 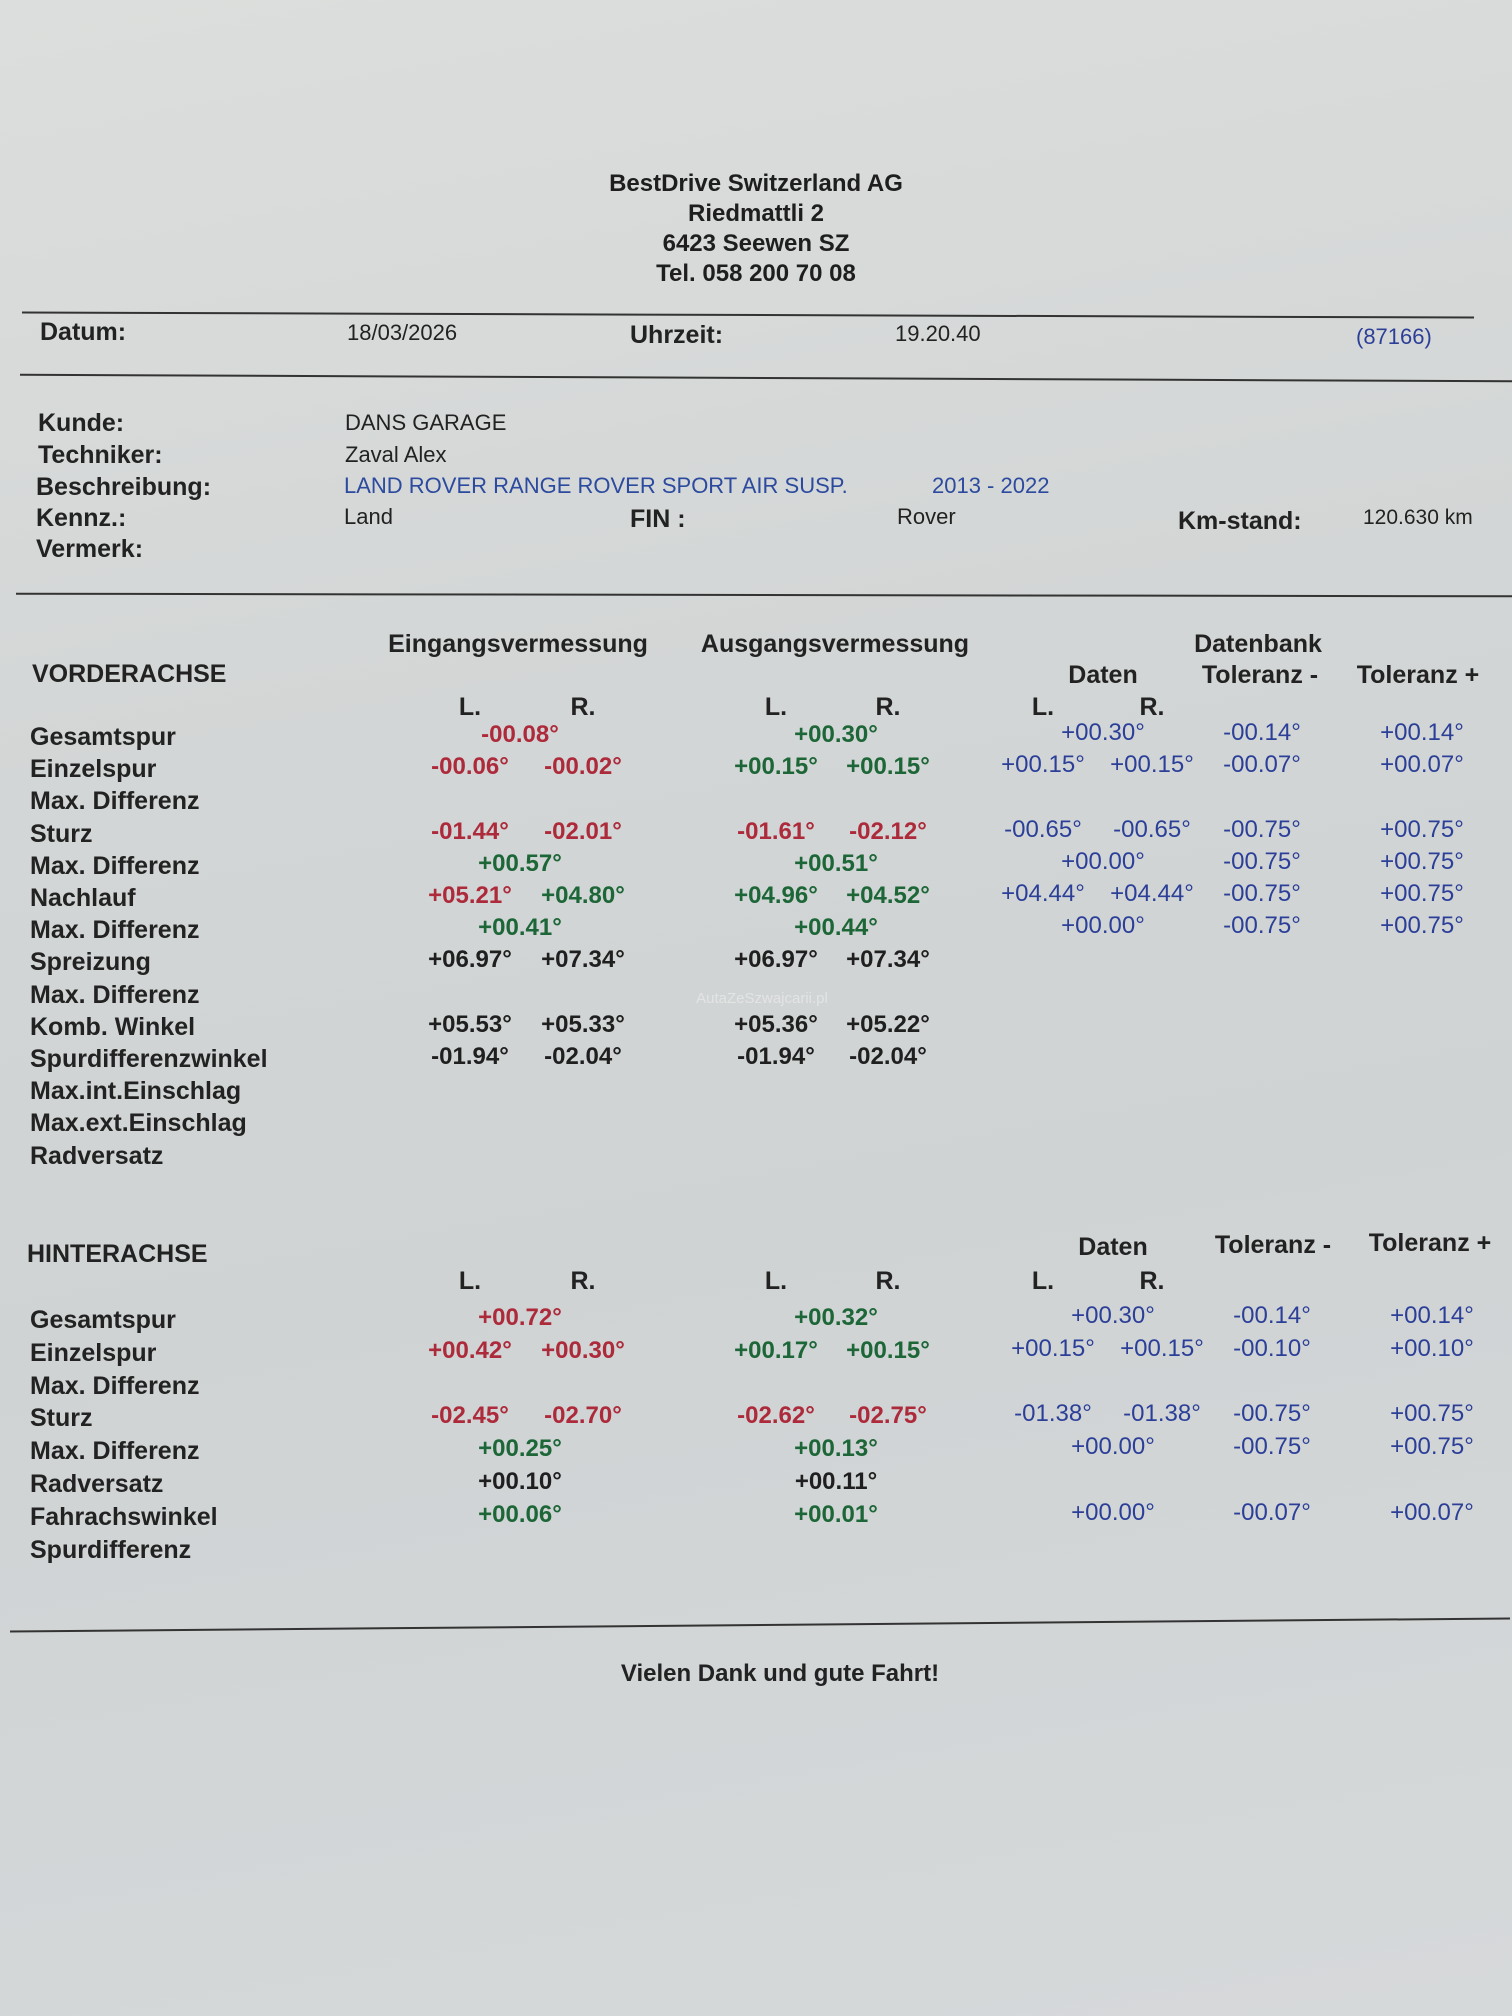 What do you see at coordinates (780, 1673) in the screenshot?
I see `footer-message: Vielen Dank und gute Fahrt!` at bounding box center [780, 1673].